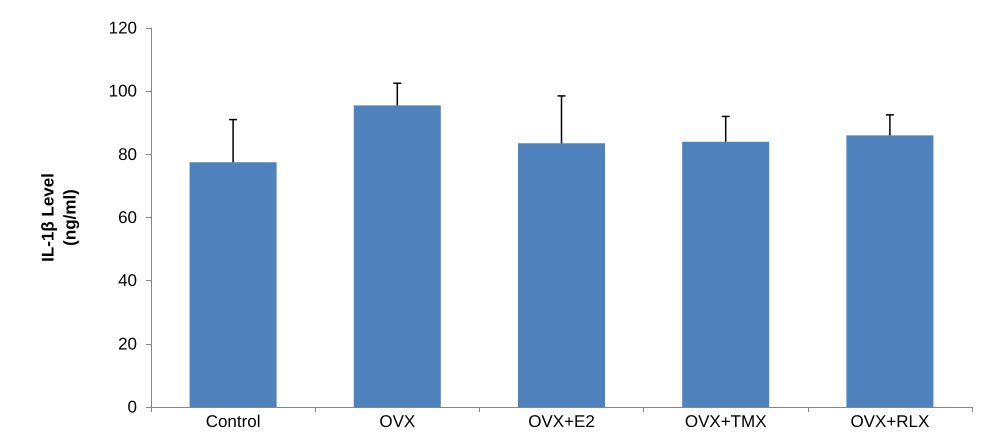  I want to click on y-tick-label: 100, so click(122, 91).